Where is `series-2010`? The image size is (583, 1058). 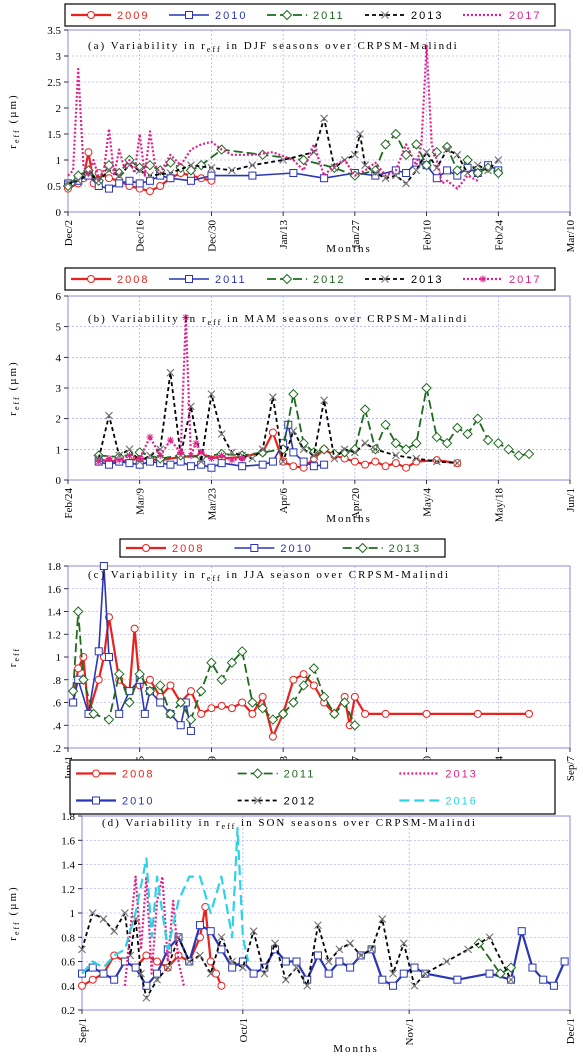
series-2010 is located at coordinates (323, 955).